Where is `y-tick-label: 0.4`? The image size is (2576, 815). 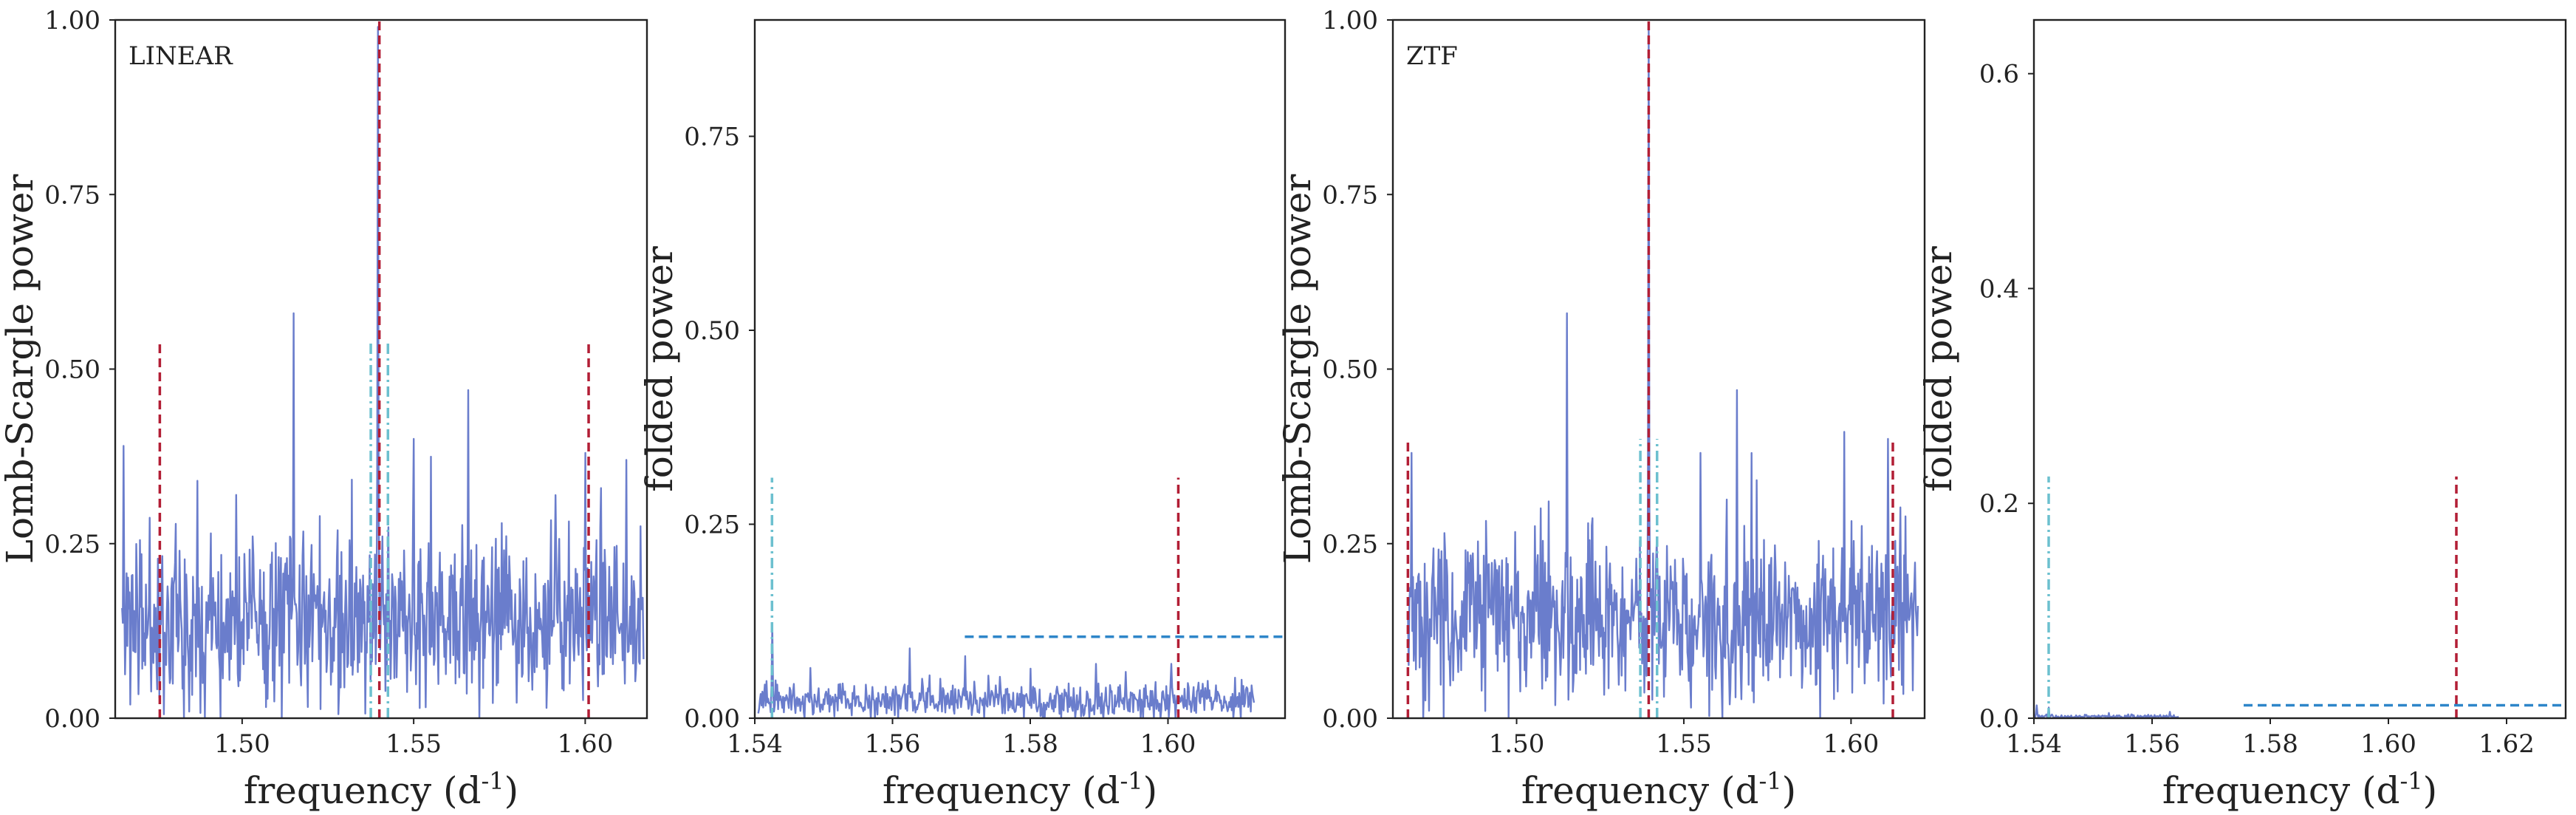 y-tick-label: 0.4 is located at coordinates (1999, 289).